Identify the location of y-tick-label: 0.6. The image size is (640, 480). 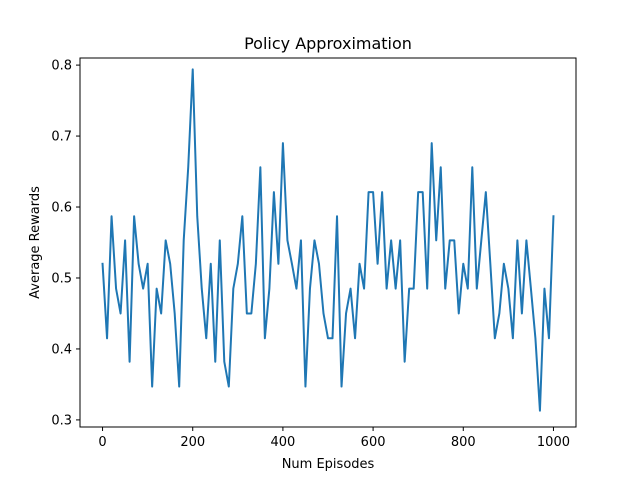
(61, 208).